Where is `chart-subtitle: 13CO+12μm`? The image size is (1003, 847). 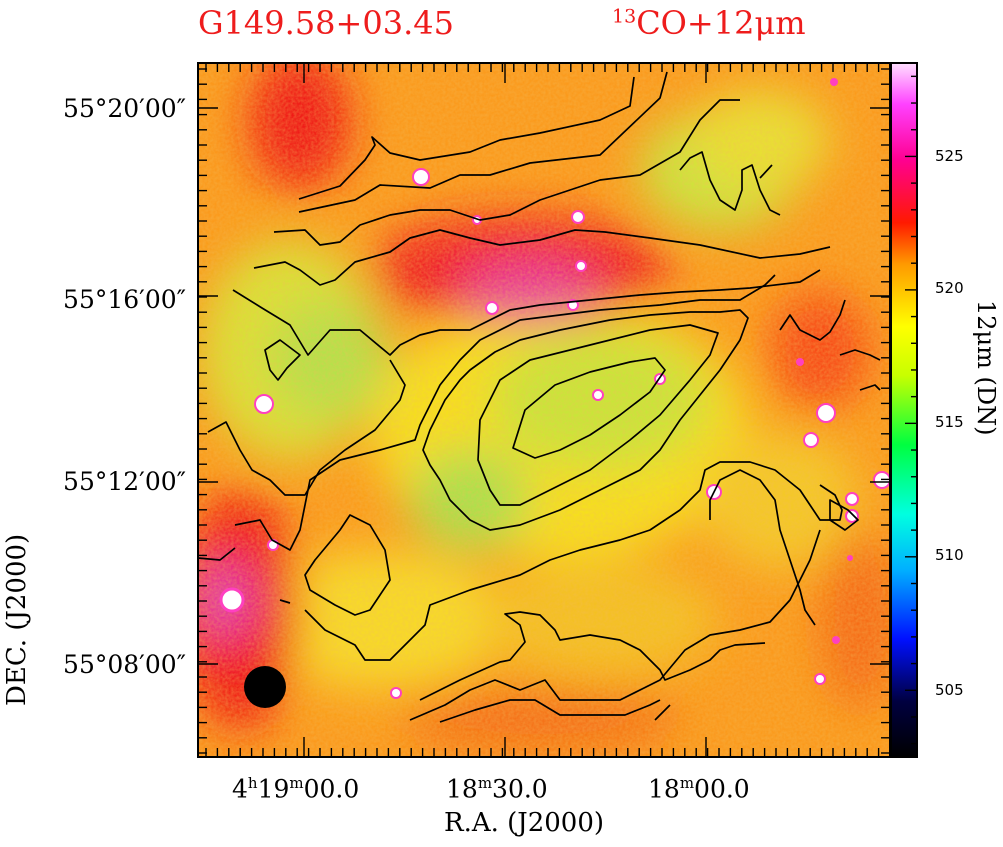 chart-subtitle: 13CO+12μm is located at coordinates (709, 23).